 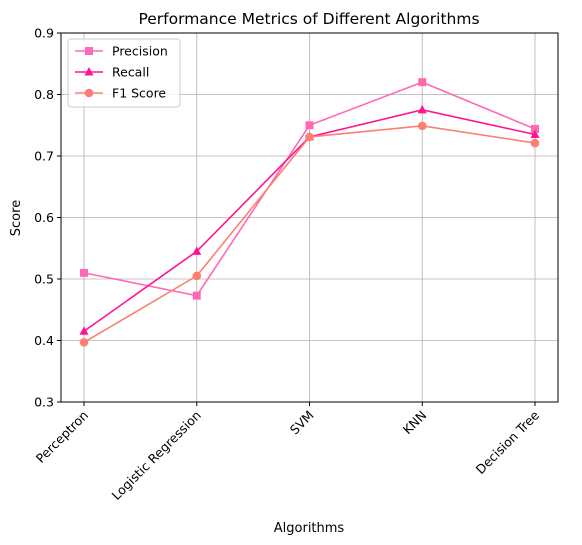 What do you see at coordinates (44, 402) in the screenshot?
I see `y-tick-label: 0.3` at bounding box center [44, 402].